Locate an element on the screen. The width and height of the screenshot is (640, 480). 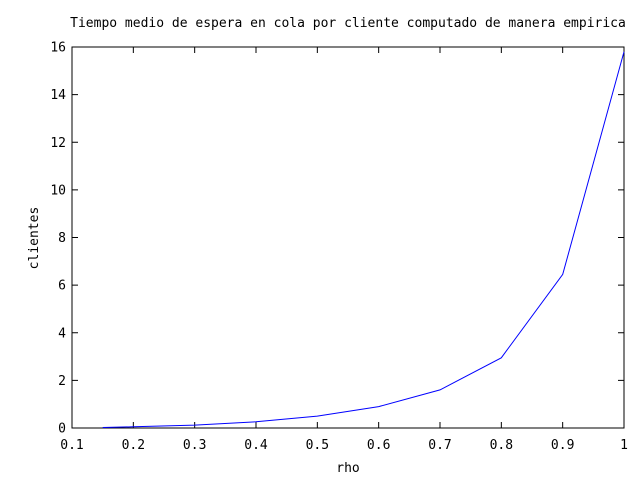
x-tick-label: 0.1 is located at coordinates (71, 445).